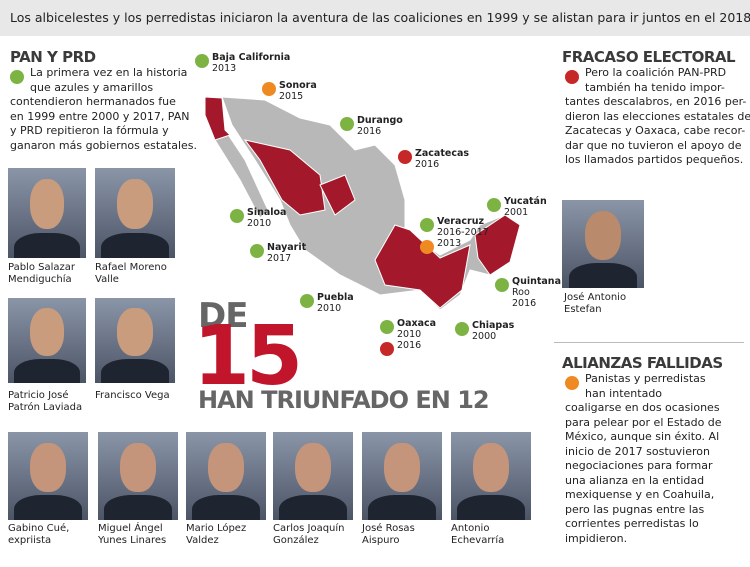 This screenshot has width=750, height=567. I want to click on state-name: Yucatán, so click(525, 201).